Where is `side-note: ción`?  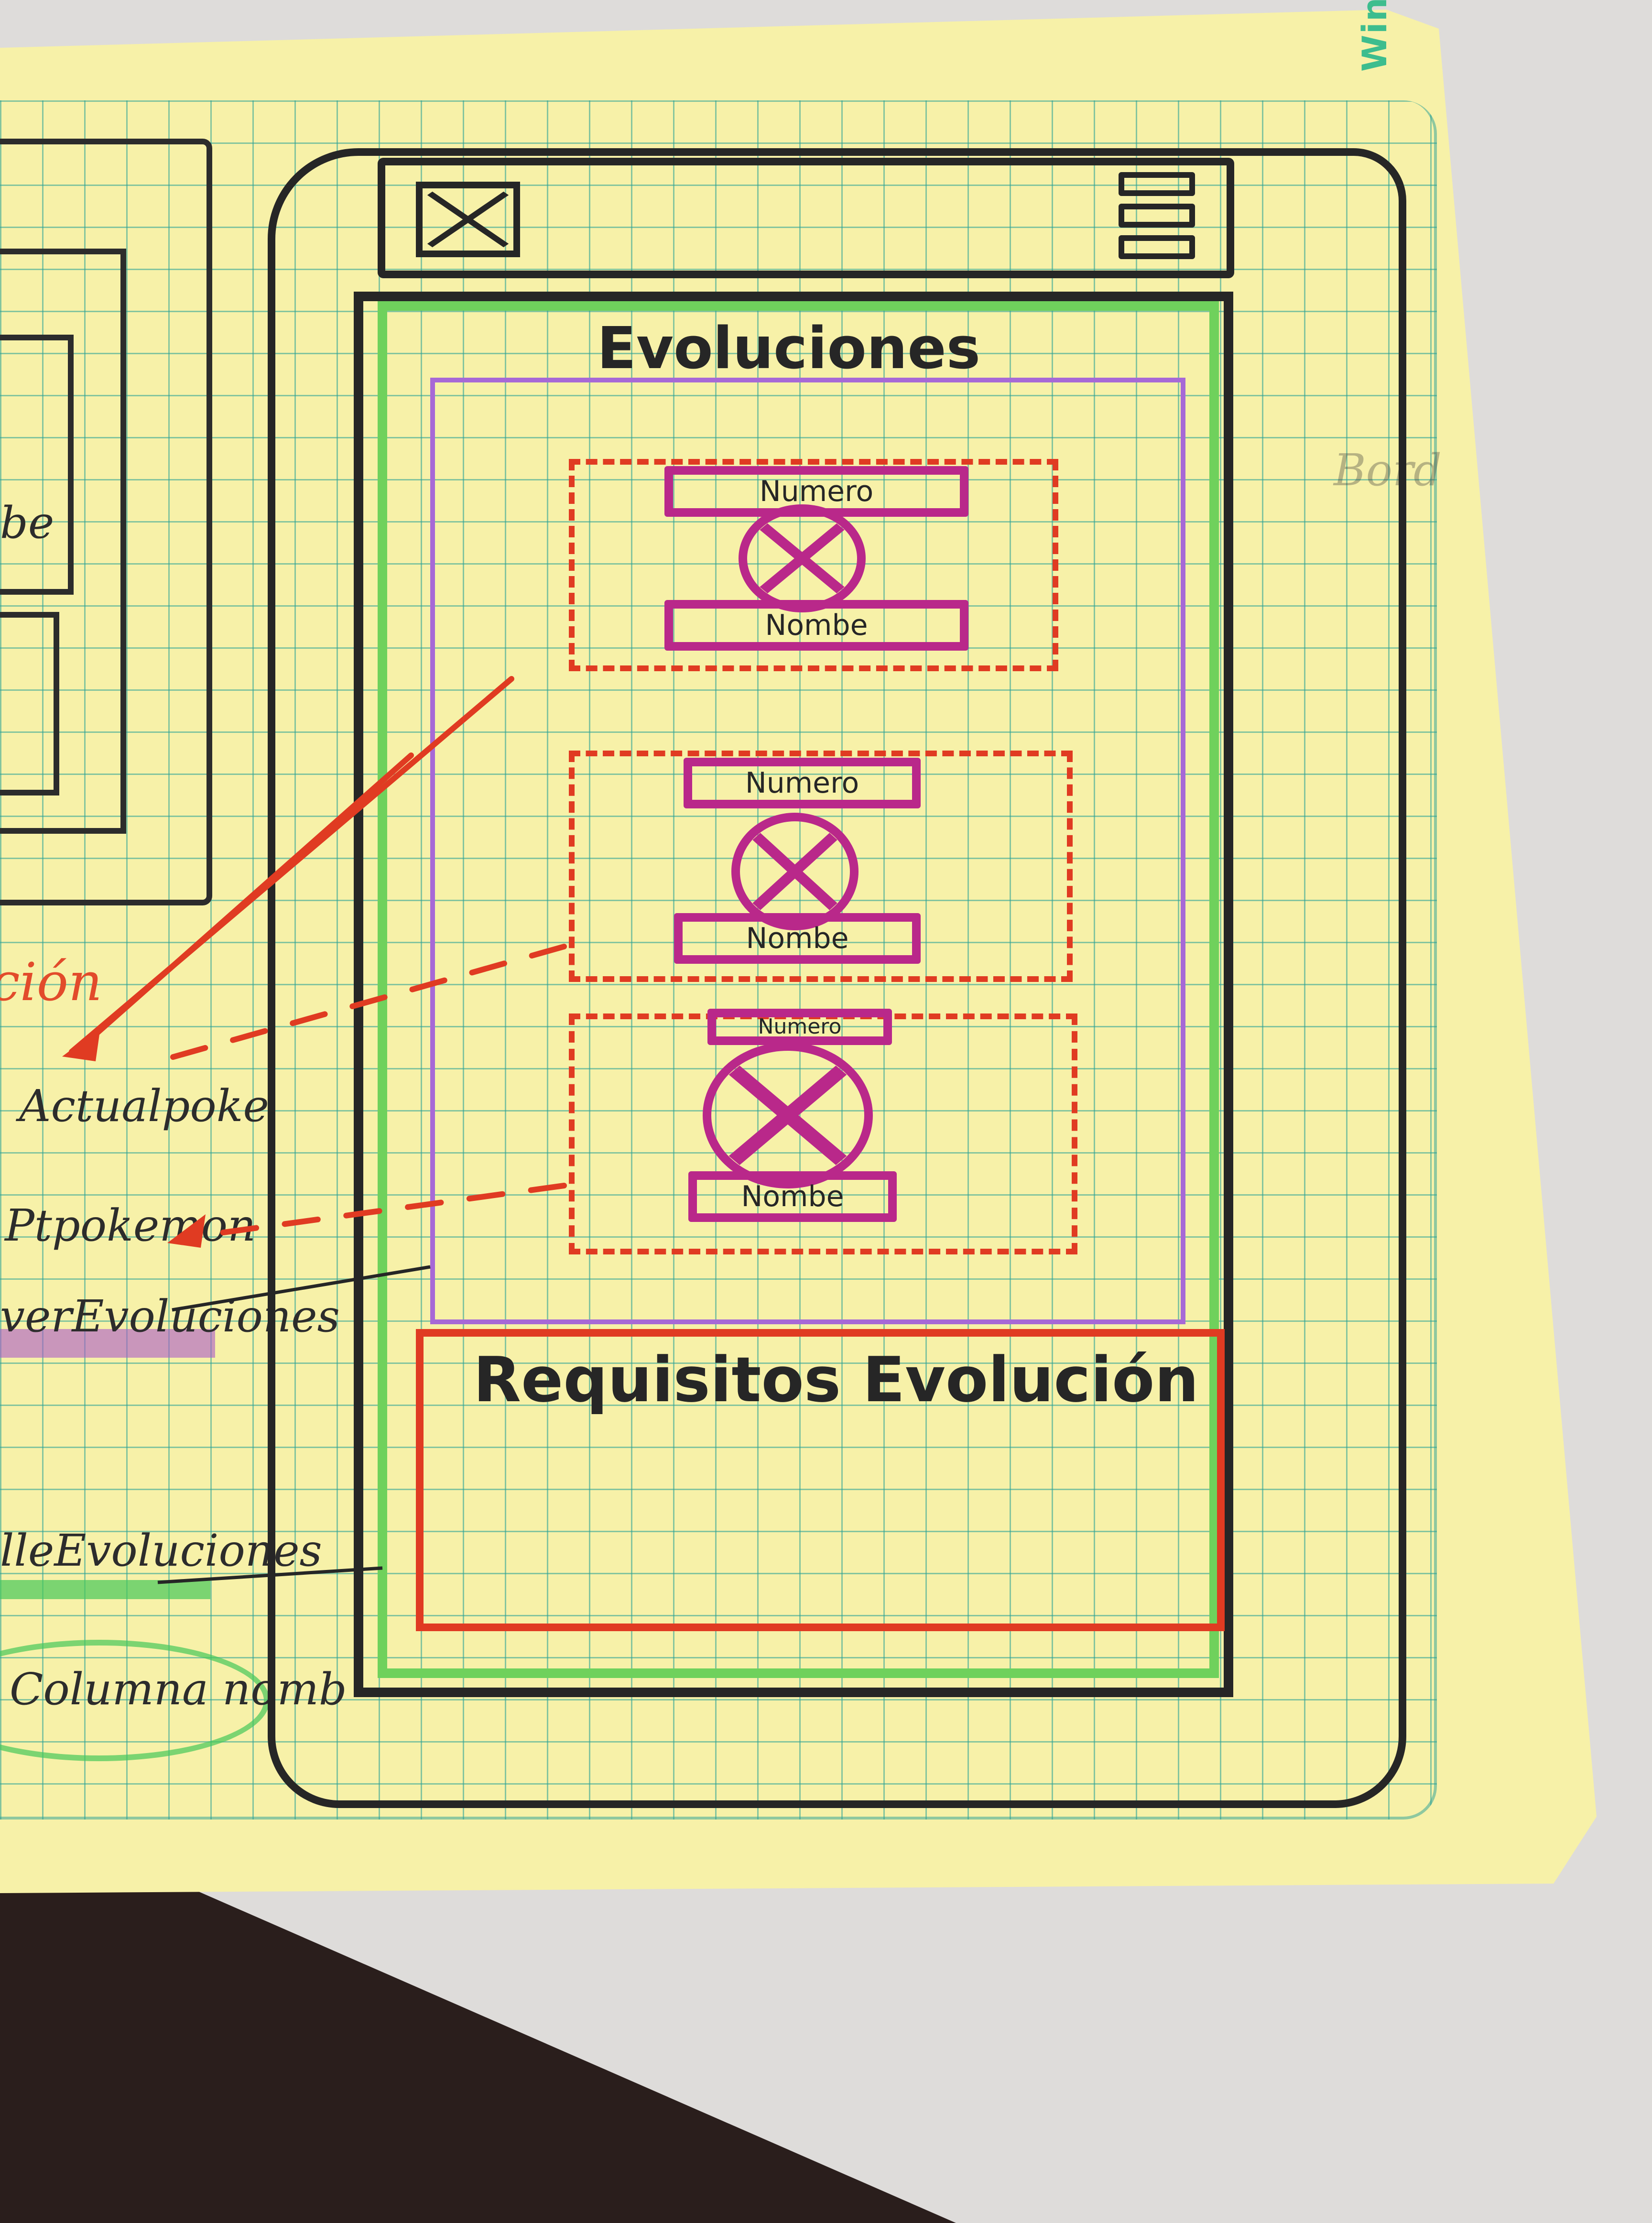
side-note: ción is located at coordinates (51, 982).